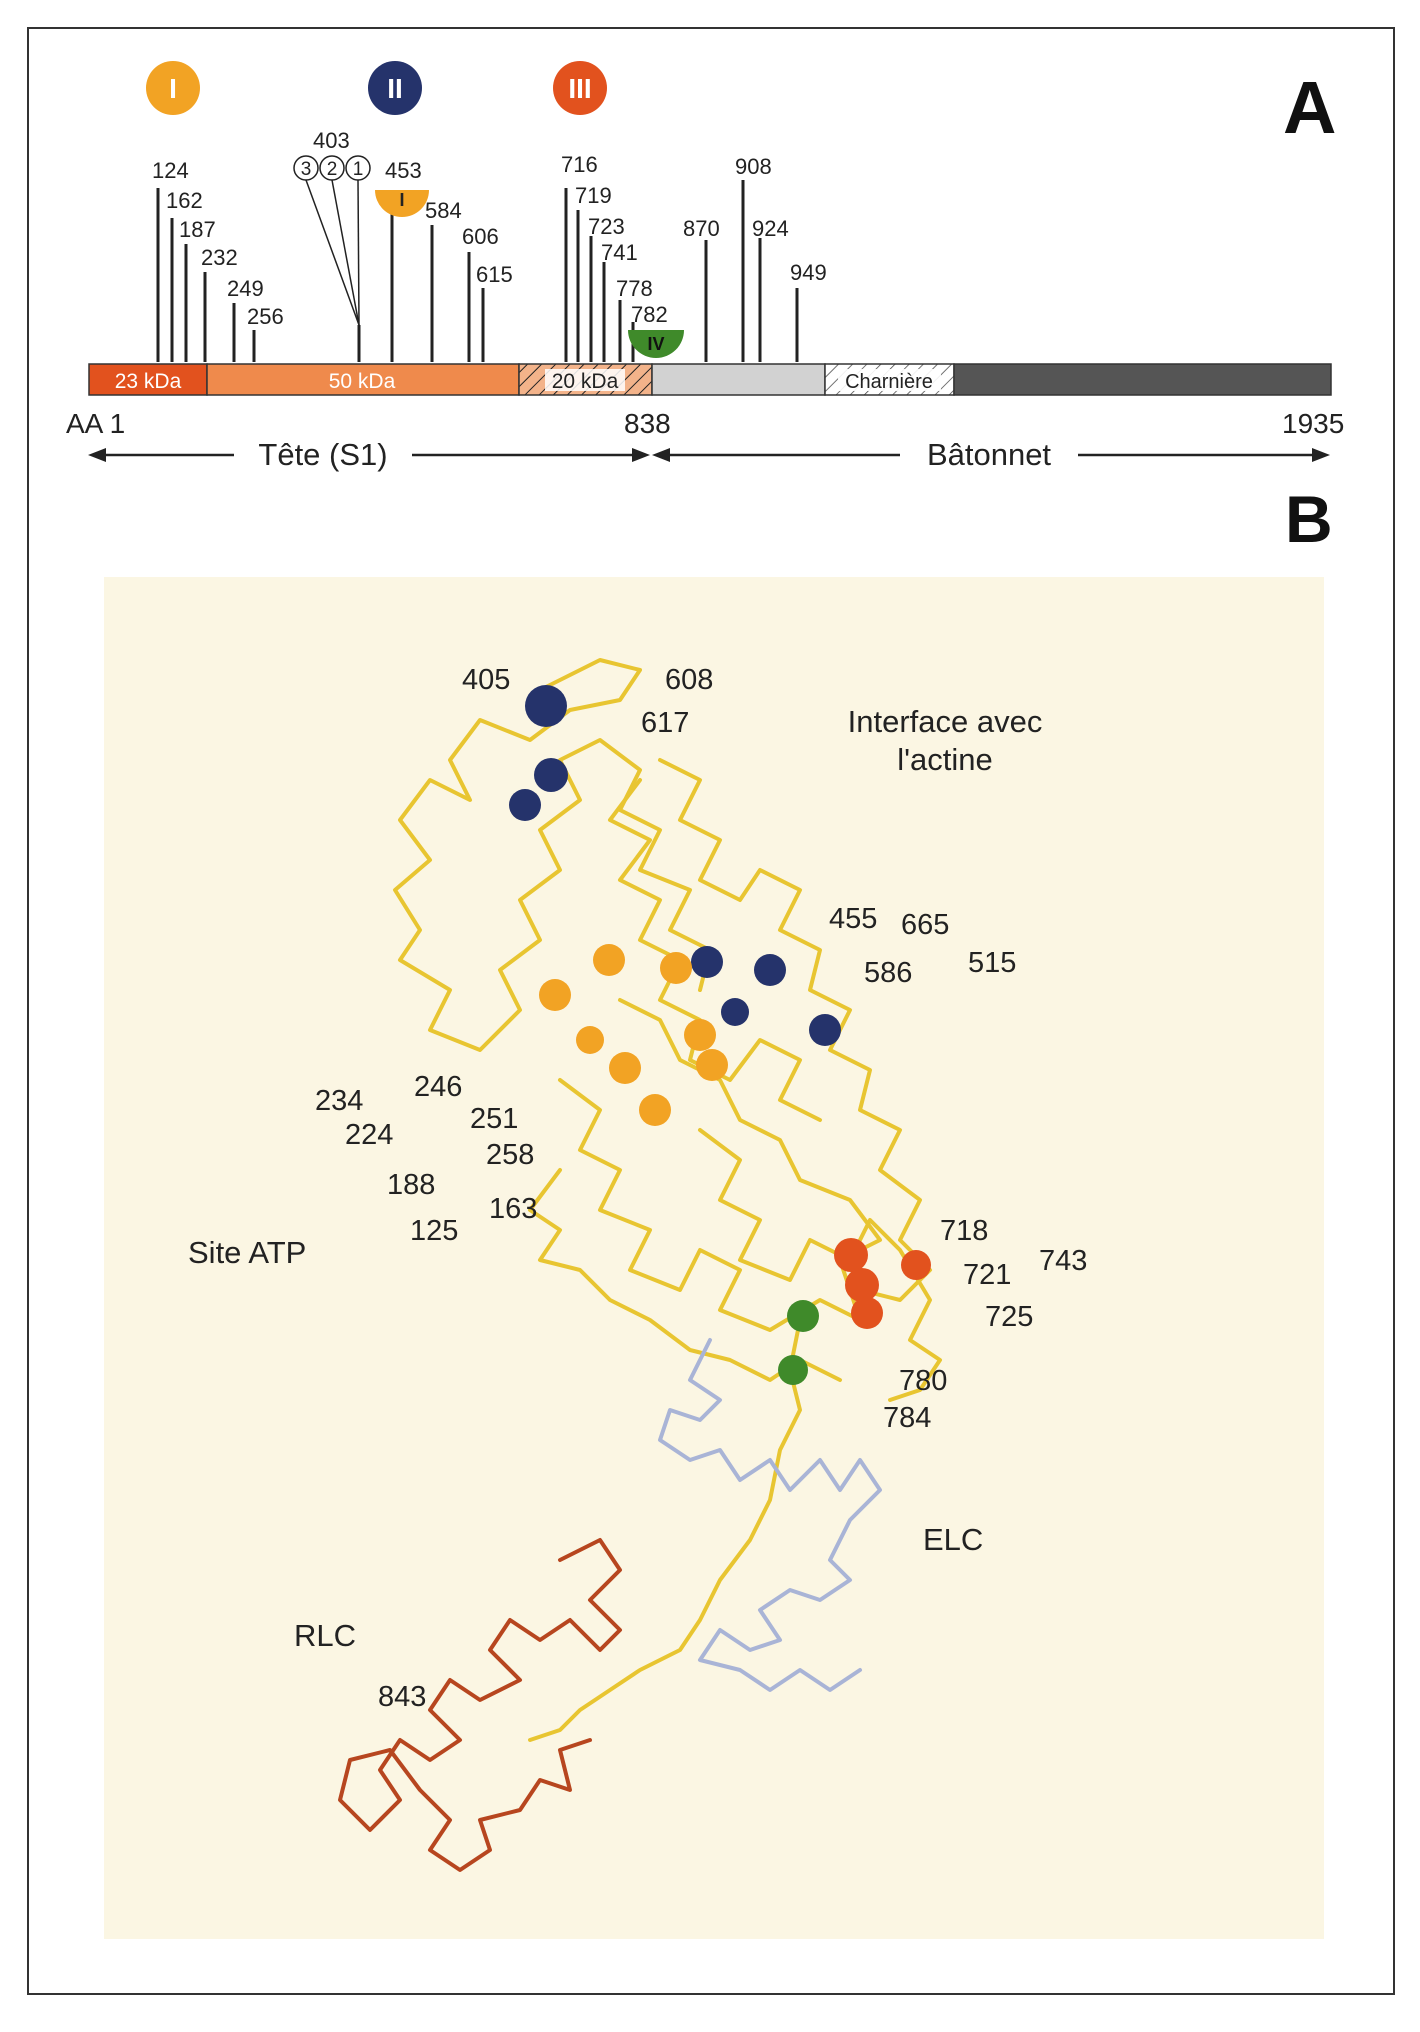 This screenshot has height=2032, width=1420. Describe the element at coordinates (907, 1418) in the screenshot. I see `b-label-784: 784` at that location.